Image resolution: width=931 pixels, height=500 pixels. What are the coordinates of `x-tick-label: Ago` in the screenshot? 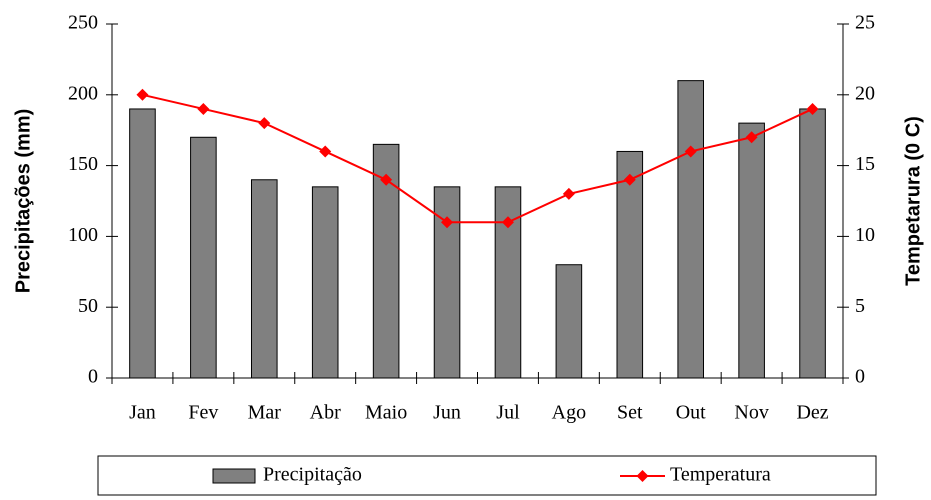 It's located at (569, 413).